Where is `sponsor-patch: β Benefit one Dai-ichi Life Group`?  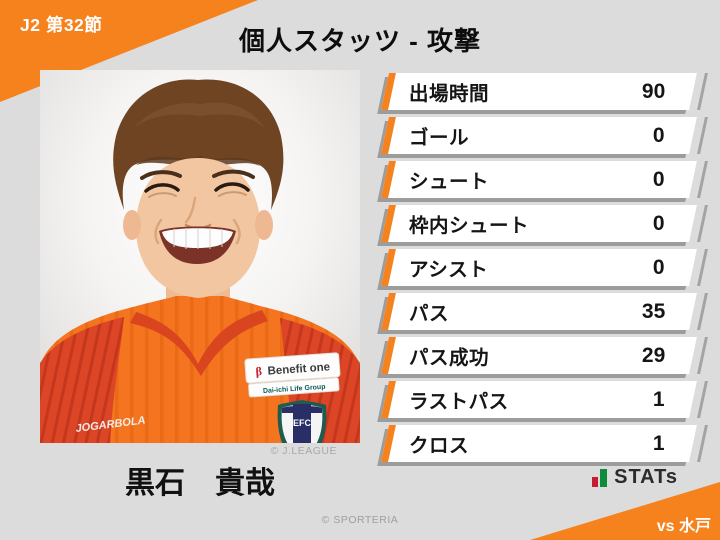
sponsor-patch: β Benefit one Dai-ichi Life Group is located at coordinates (292, 375).